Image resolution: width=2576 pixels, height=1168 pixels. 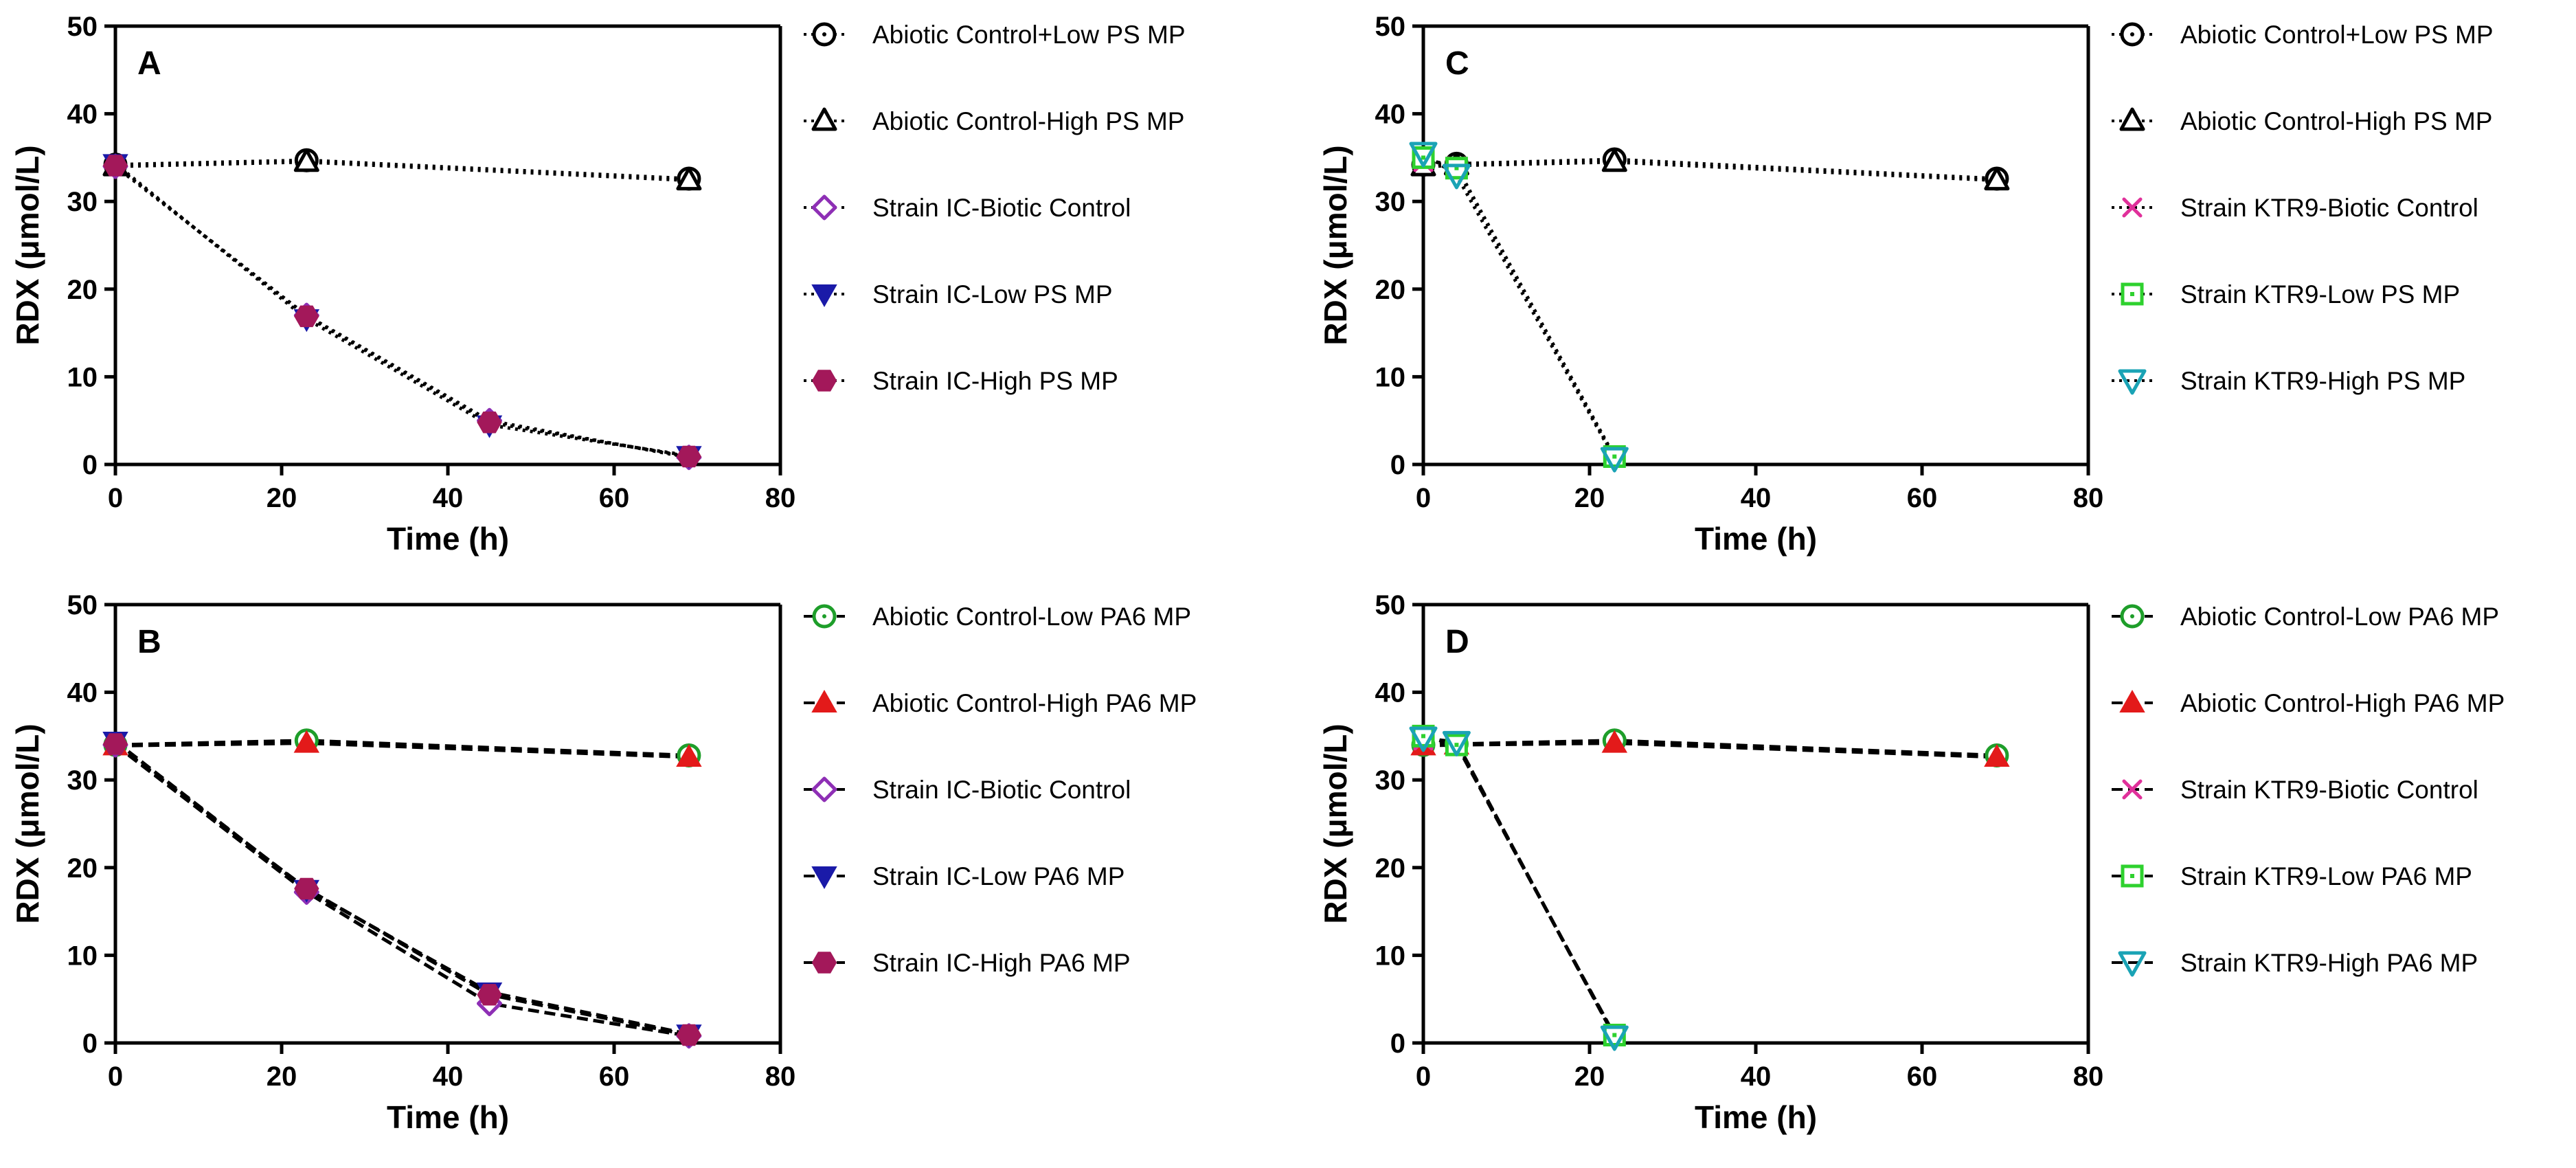 What do you see at coordinates (2320, 294) in the screenshot?
I see `legend-label: Strain KTR9-Low PS MP` at bounding box center [2320, 294].